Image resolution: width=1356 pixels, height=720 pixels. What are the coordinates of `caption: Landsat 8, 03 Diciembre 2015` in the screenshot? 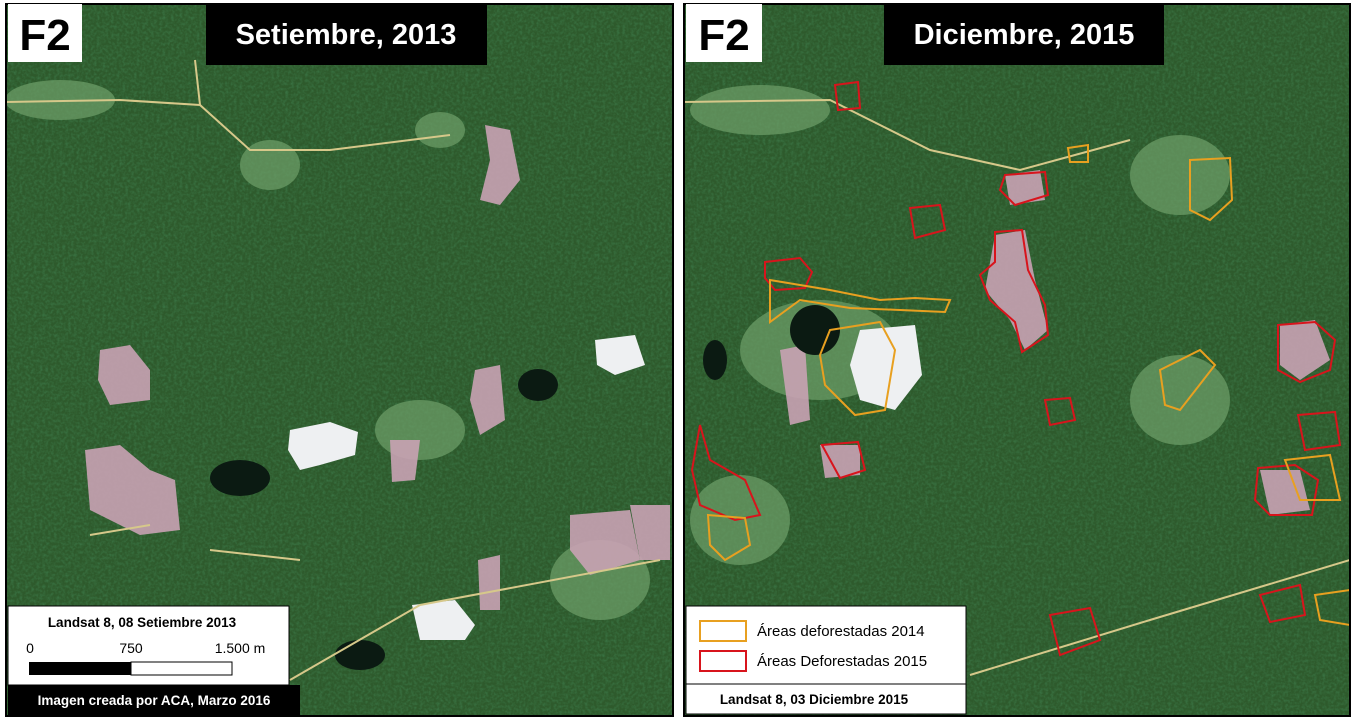 It's located at (814, 699).